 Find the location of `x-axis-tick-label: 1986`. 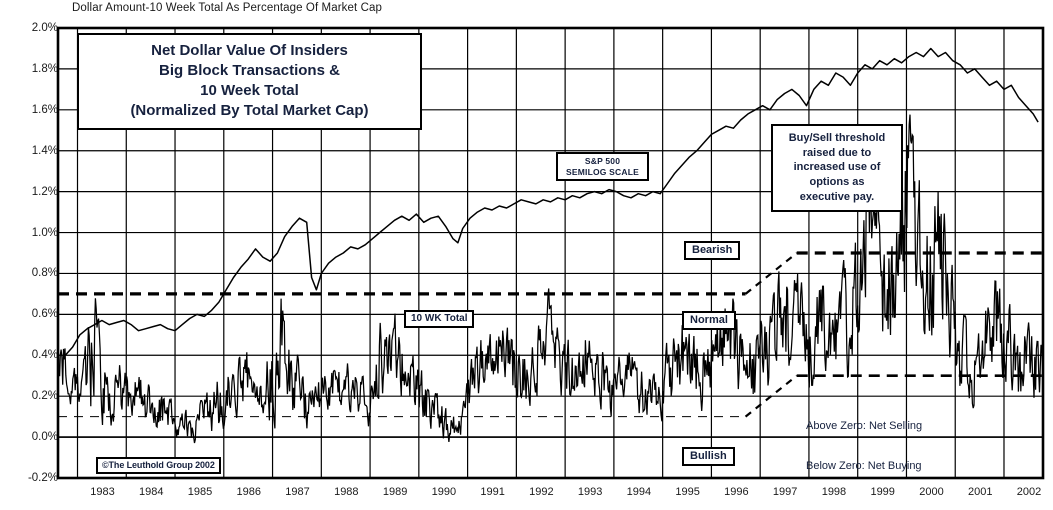

x-axis-tick-label: 1986 is located at coordinates (249, 492).